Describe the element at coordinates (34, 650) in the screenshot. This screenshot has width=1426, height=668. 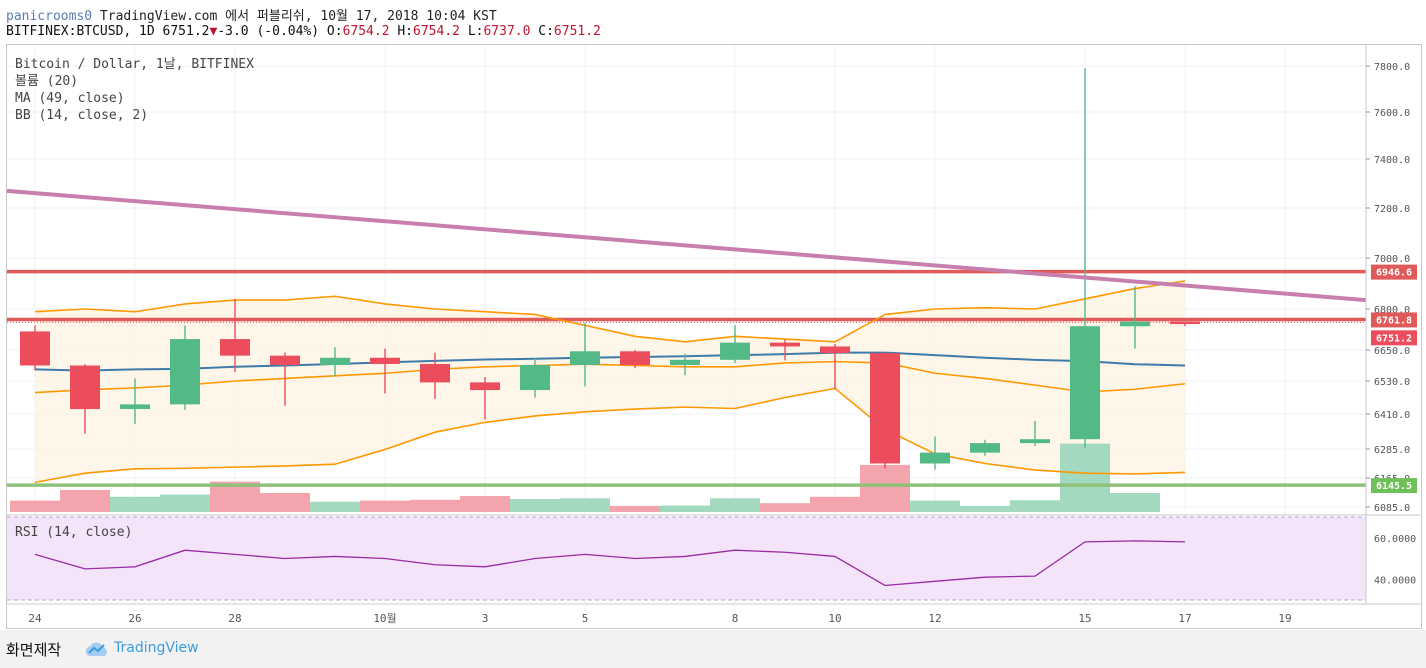
I see `made-label: 화면제작` at that location.